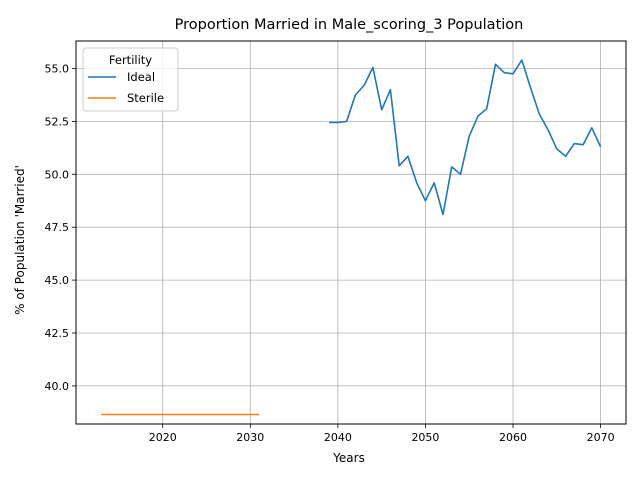 Image resolution: width=640 pixels, height=480 pixels. I want to click on x-tick-label: 2060, so click(513, 437).